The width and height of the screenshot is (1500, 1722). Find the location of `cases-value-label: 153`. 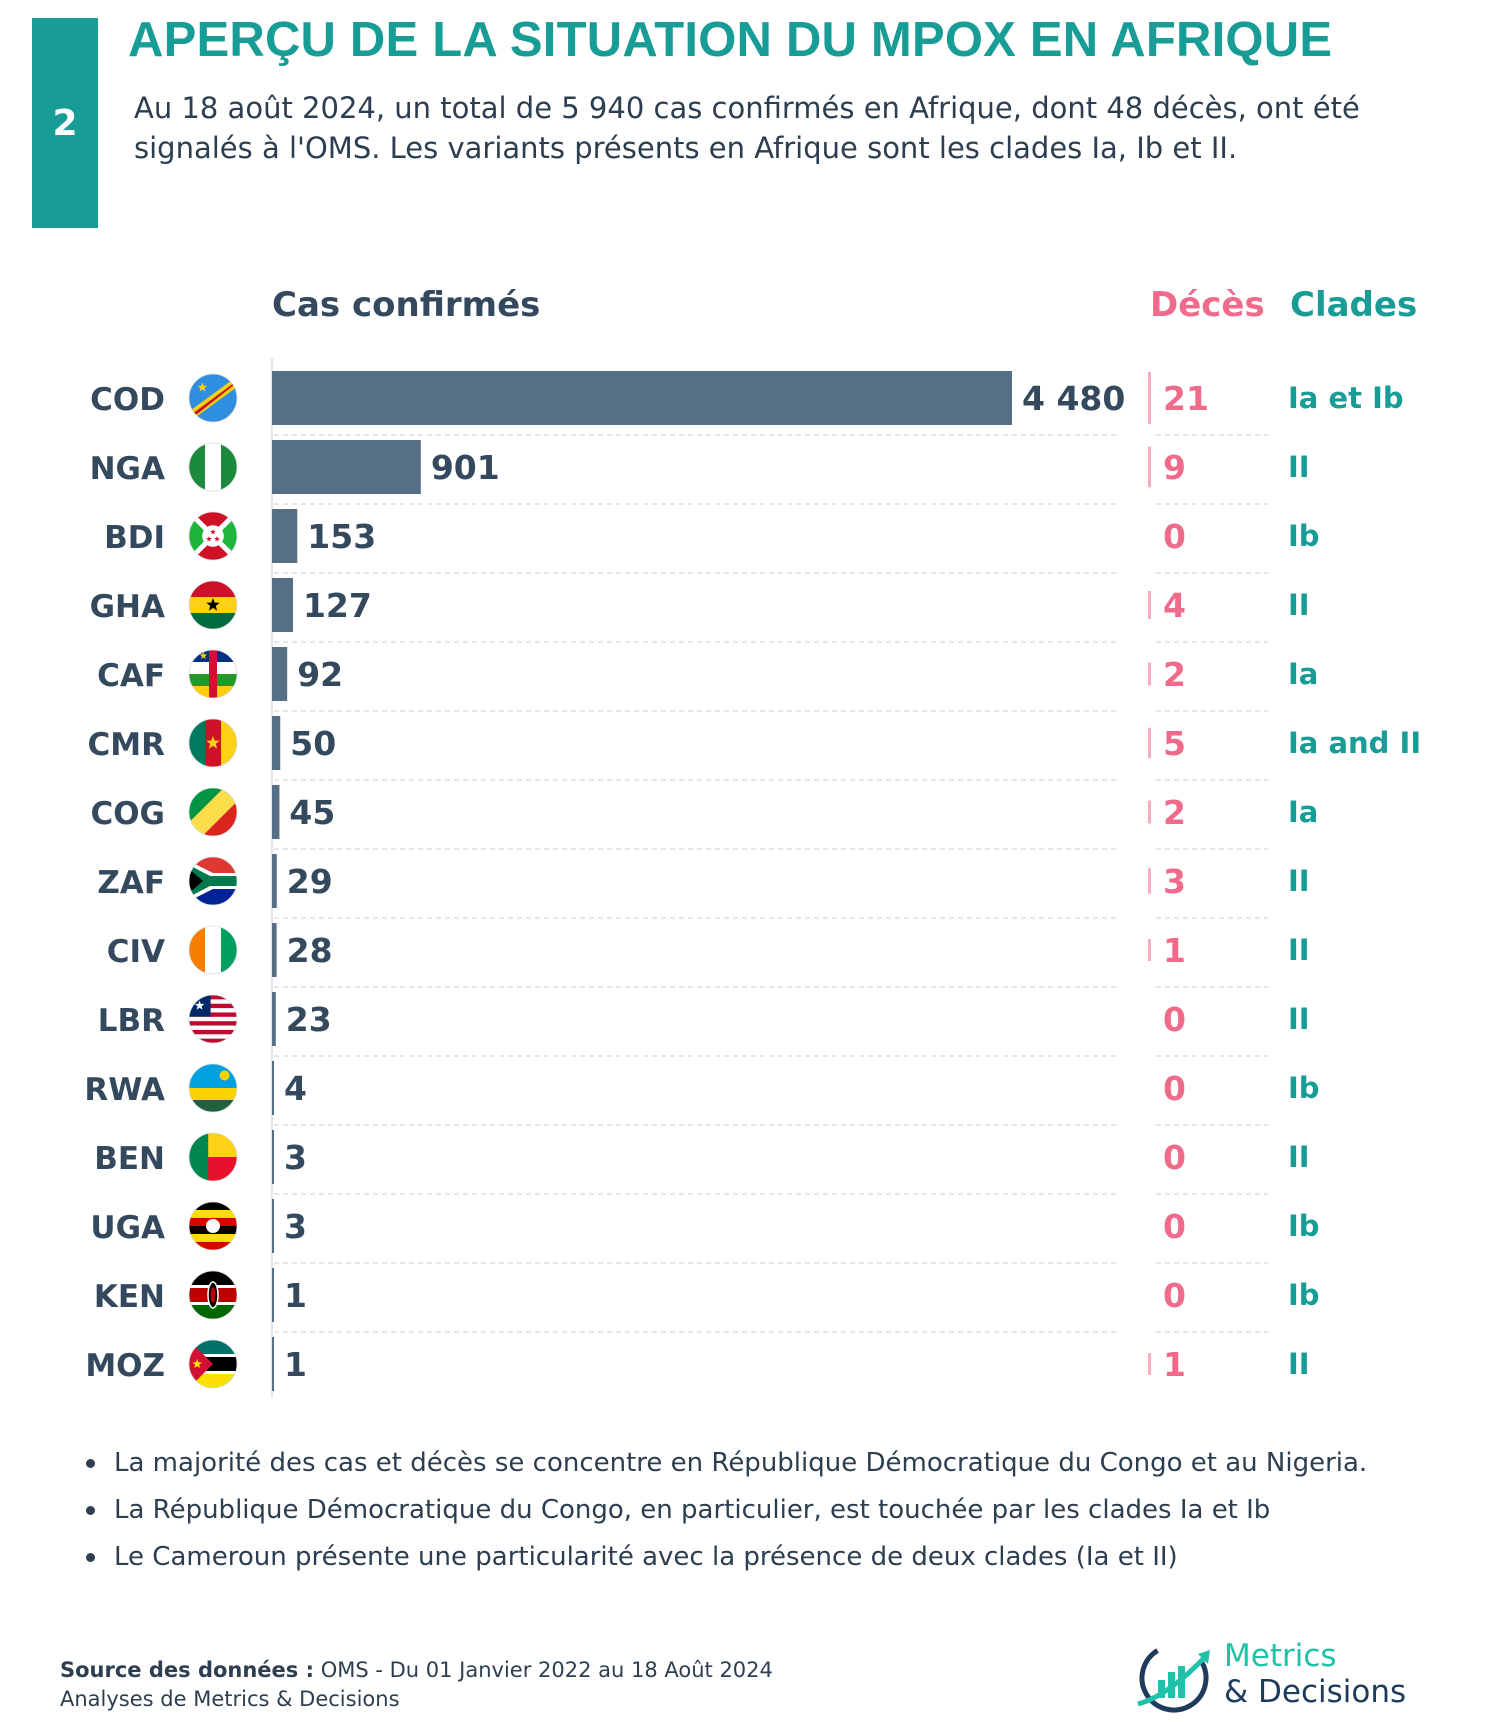

cases-value-label: 153 is located at coordinates (341, 536).